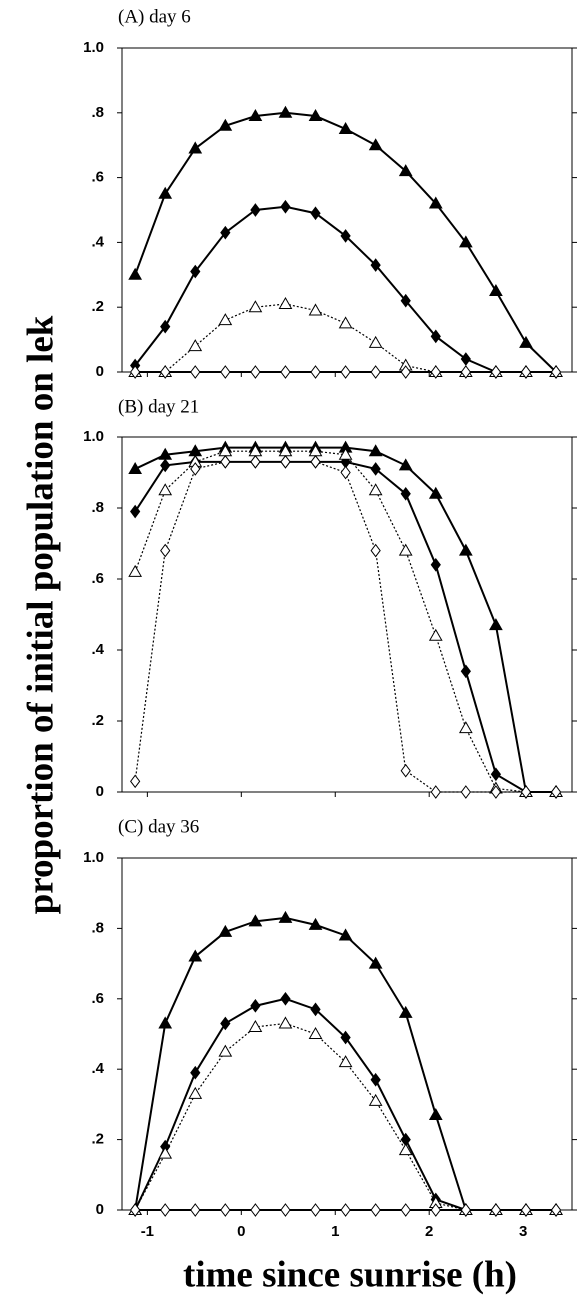  Describe the element at coordinates (97, 998) in the screenshot. I see `y-tick-label: .6` at that location.